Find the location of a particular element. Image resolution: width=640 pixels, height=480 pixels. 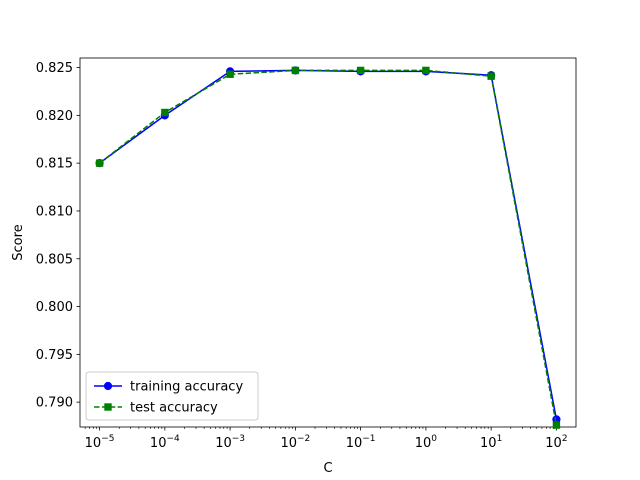

legend-box is located at coordinates (172, 396).